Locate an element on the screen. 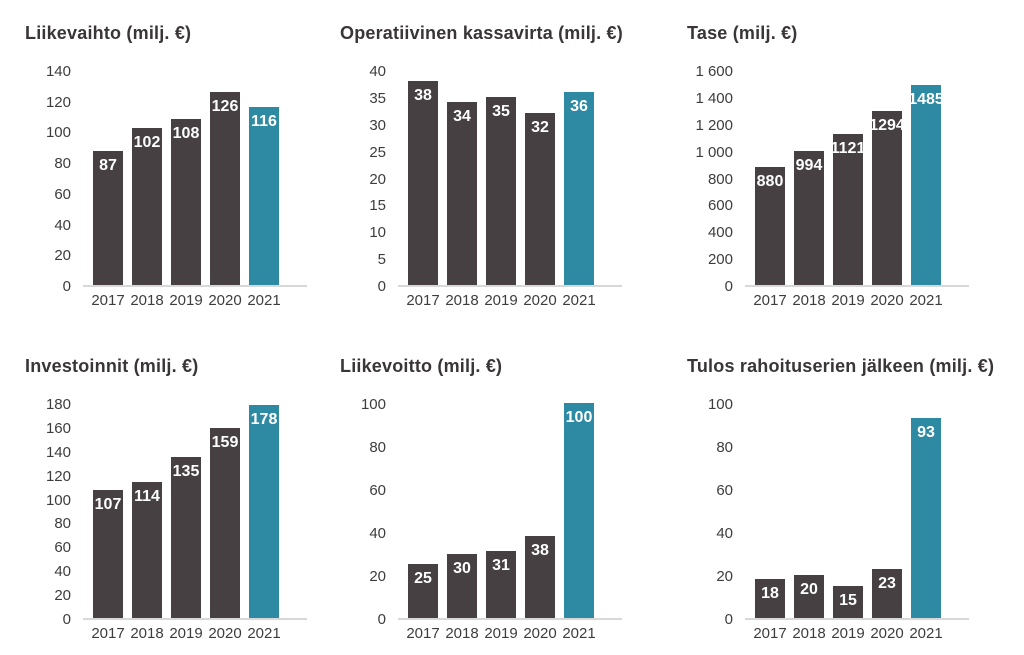 The width and height of the screenshot is (1024, 655). bar-value-label: 31 is located at coordinates (501, 566).